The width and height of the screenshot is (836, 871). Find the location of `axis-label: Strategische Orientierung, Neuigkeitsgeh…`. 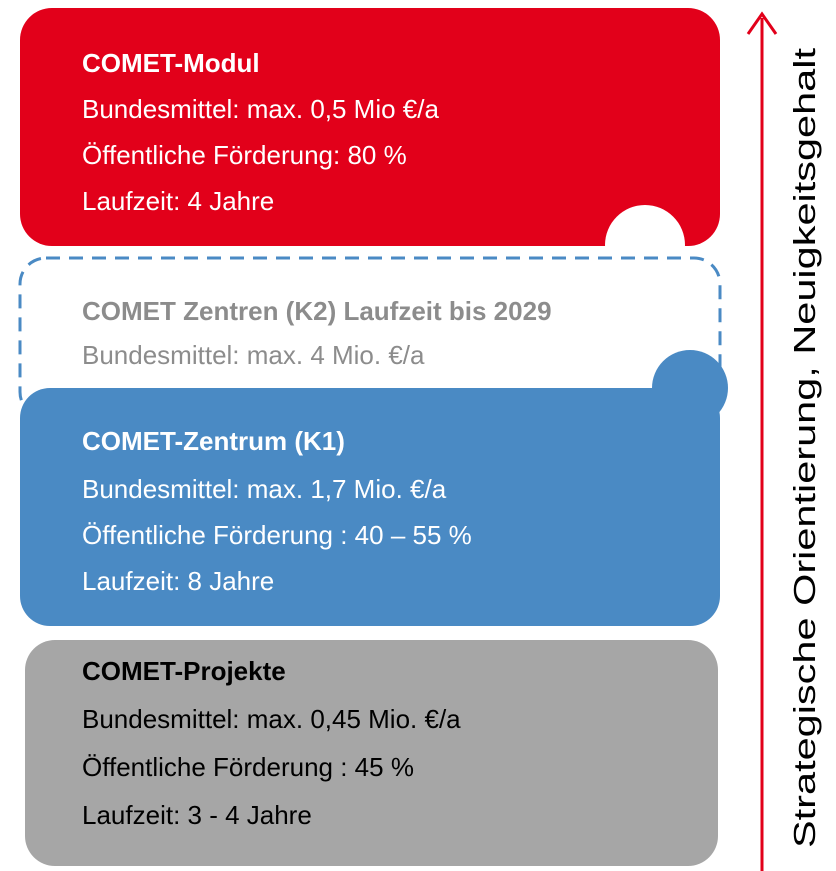

axis-label: Strategische Orientierung, Neuigkeitsgeh… is located at coordinates (804, 447).